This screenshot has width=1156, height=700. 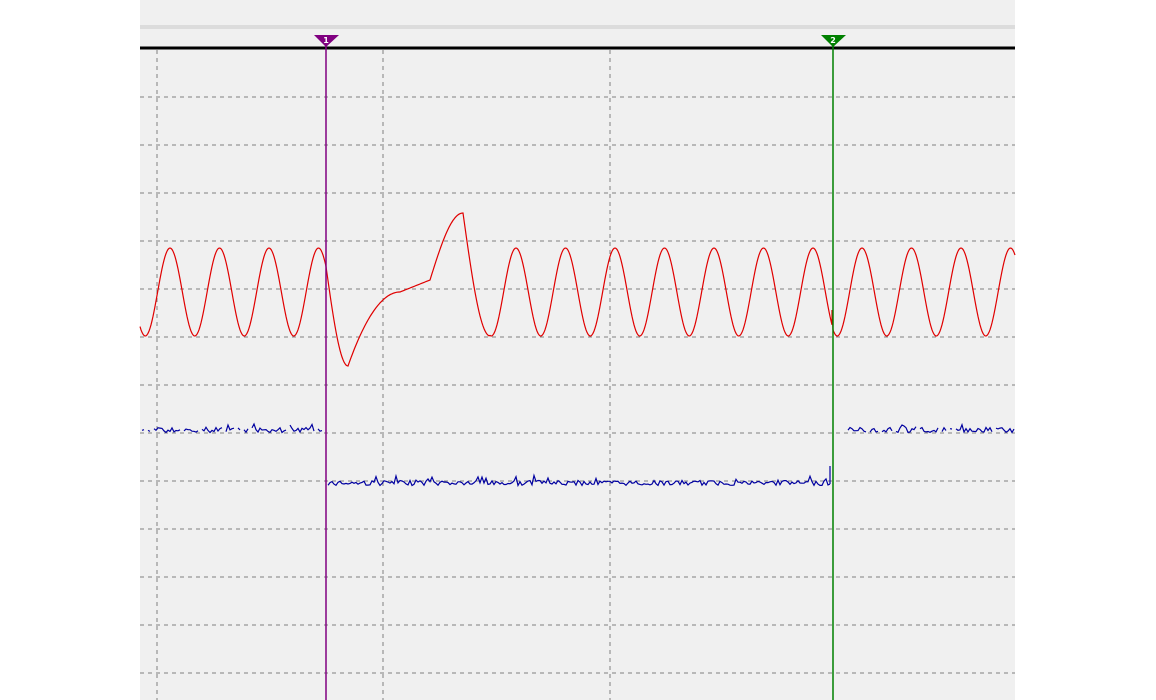 I want to click on cursor-2: 2, so click(x=833, y=367).